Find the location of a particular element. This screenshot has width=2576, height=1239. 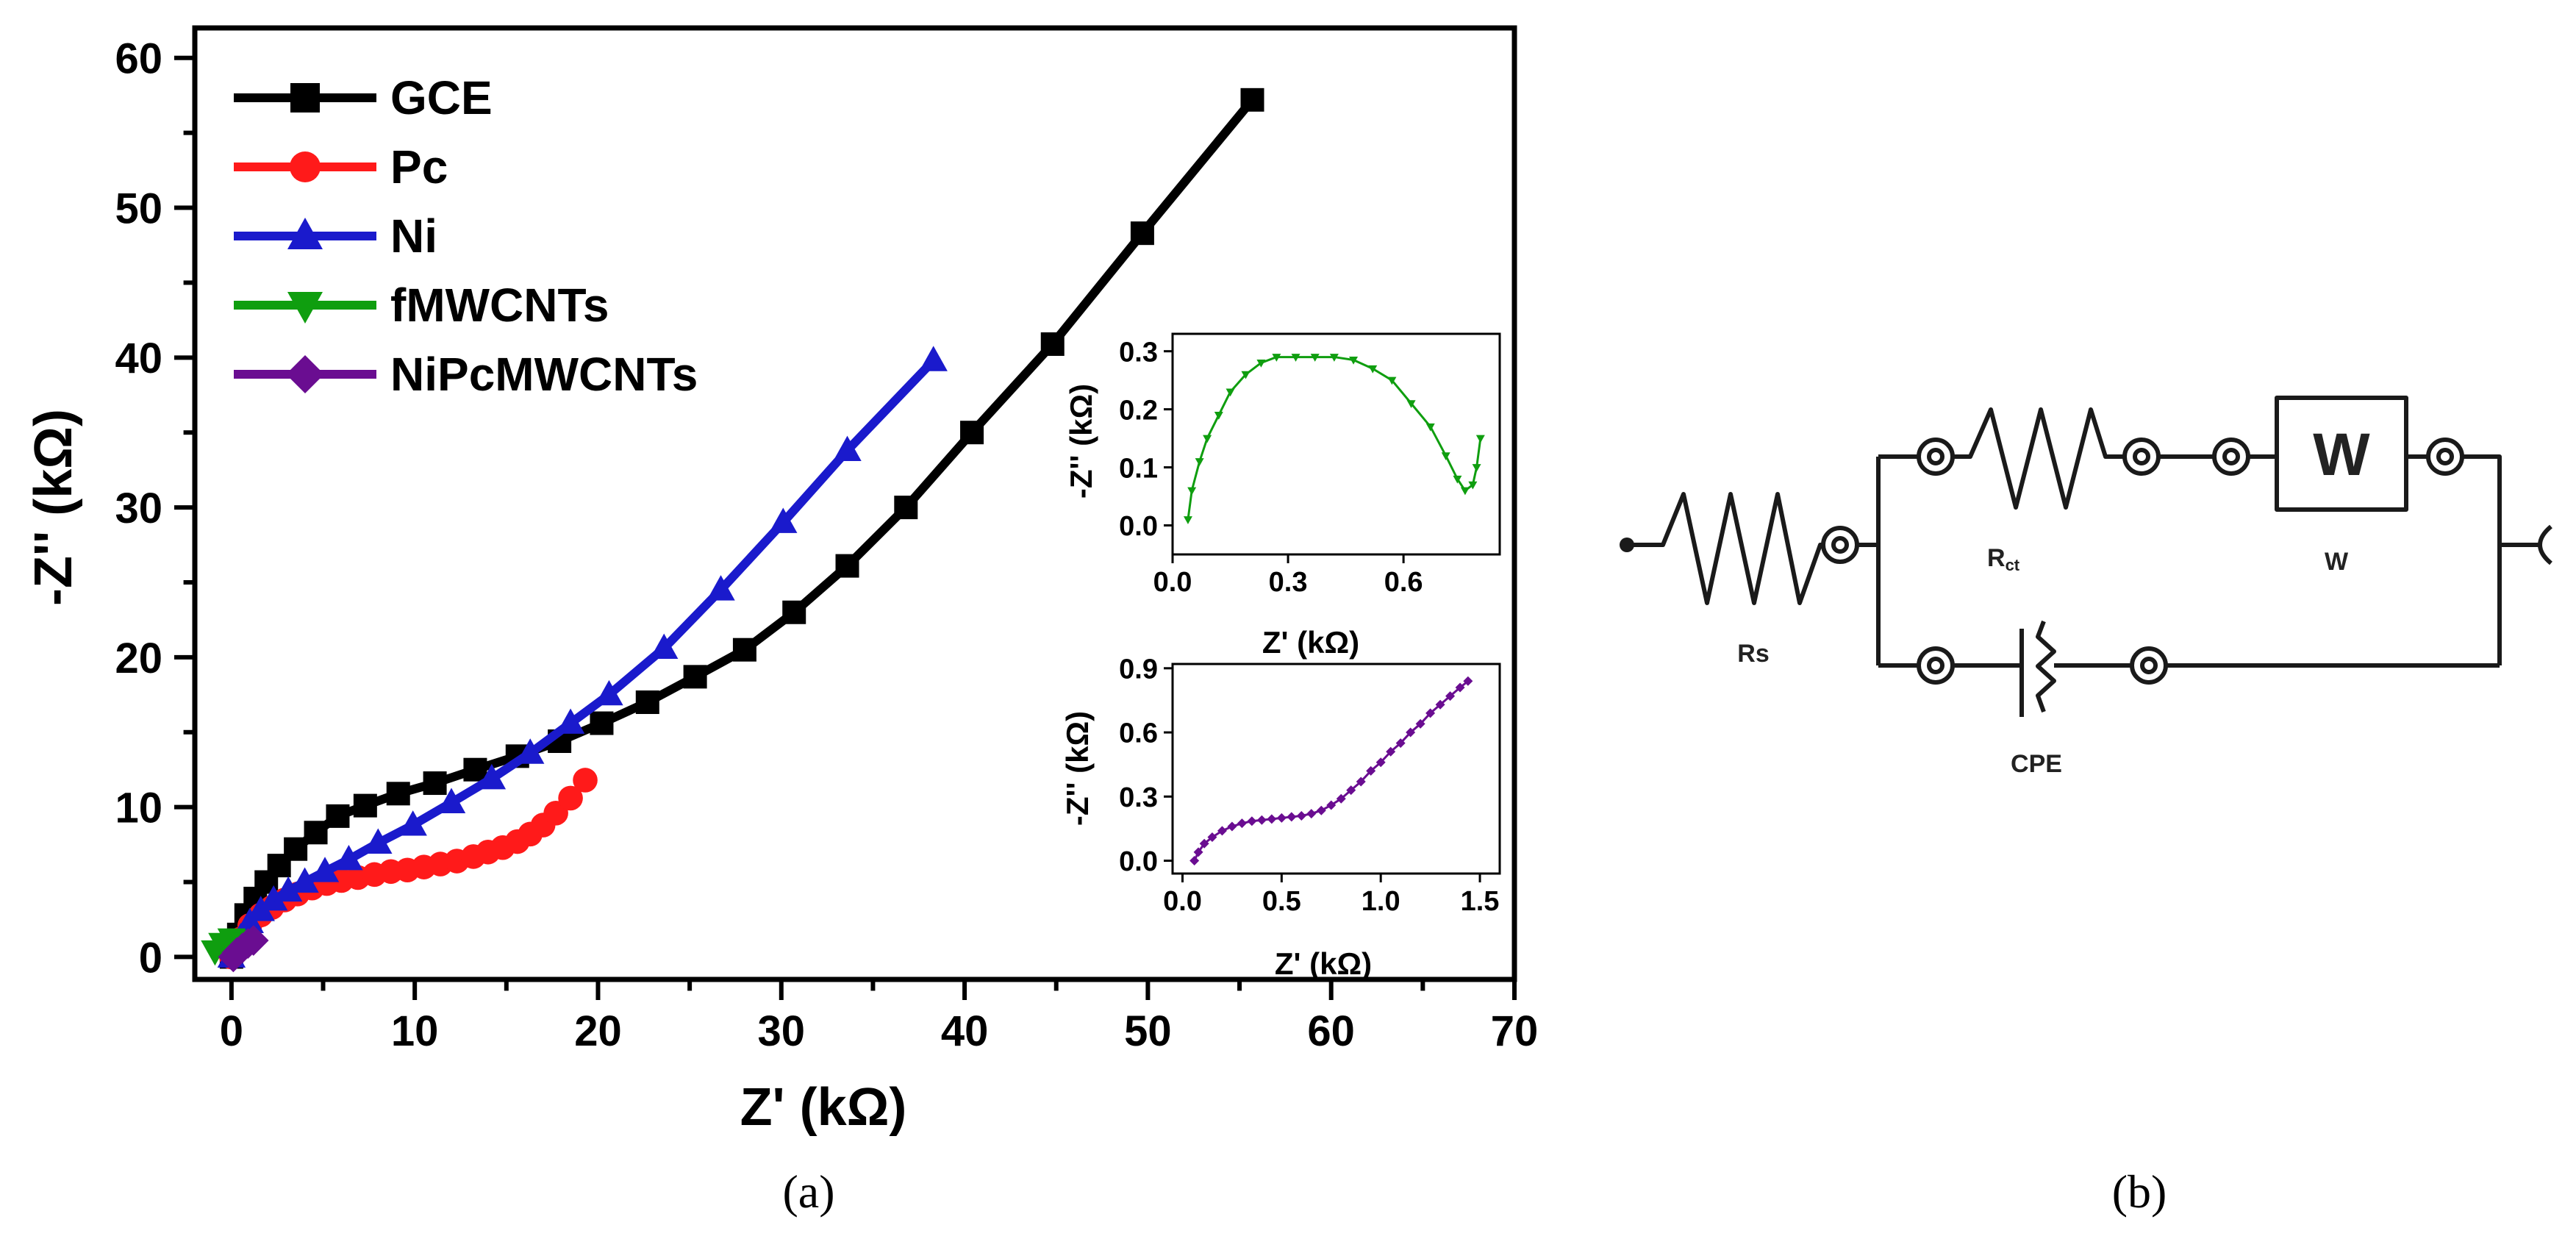

y-tick-label: 30 is located at coordinates (138, 509).